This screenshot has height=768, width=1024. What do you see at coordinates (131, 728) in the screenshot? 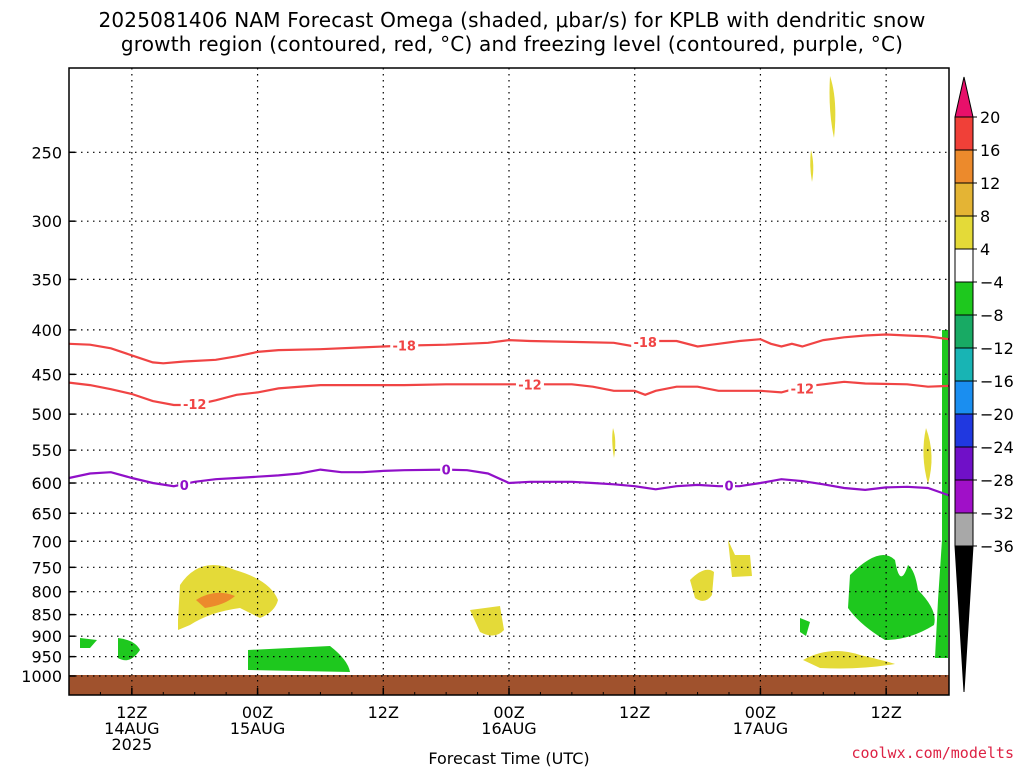
I see `x-tick-label: 14AUG` at bounding box center [131, 728].